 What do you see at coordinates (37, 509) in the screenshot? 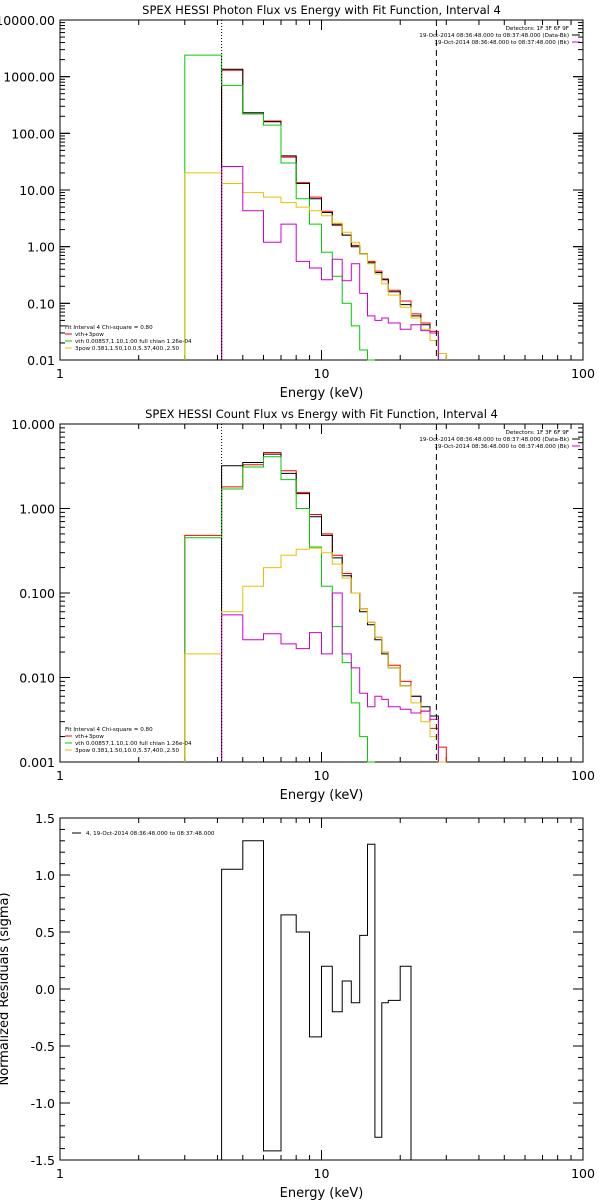
I see `y-tick-label: 1.000` at bounding box center [37, 509].